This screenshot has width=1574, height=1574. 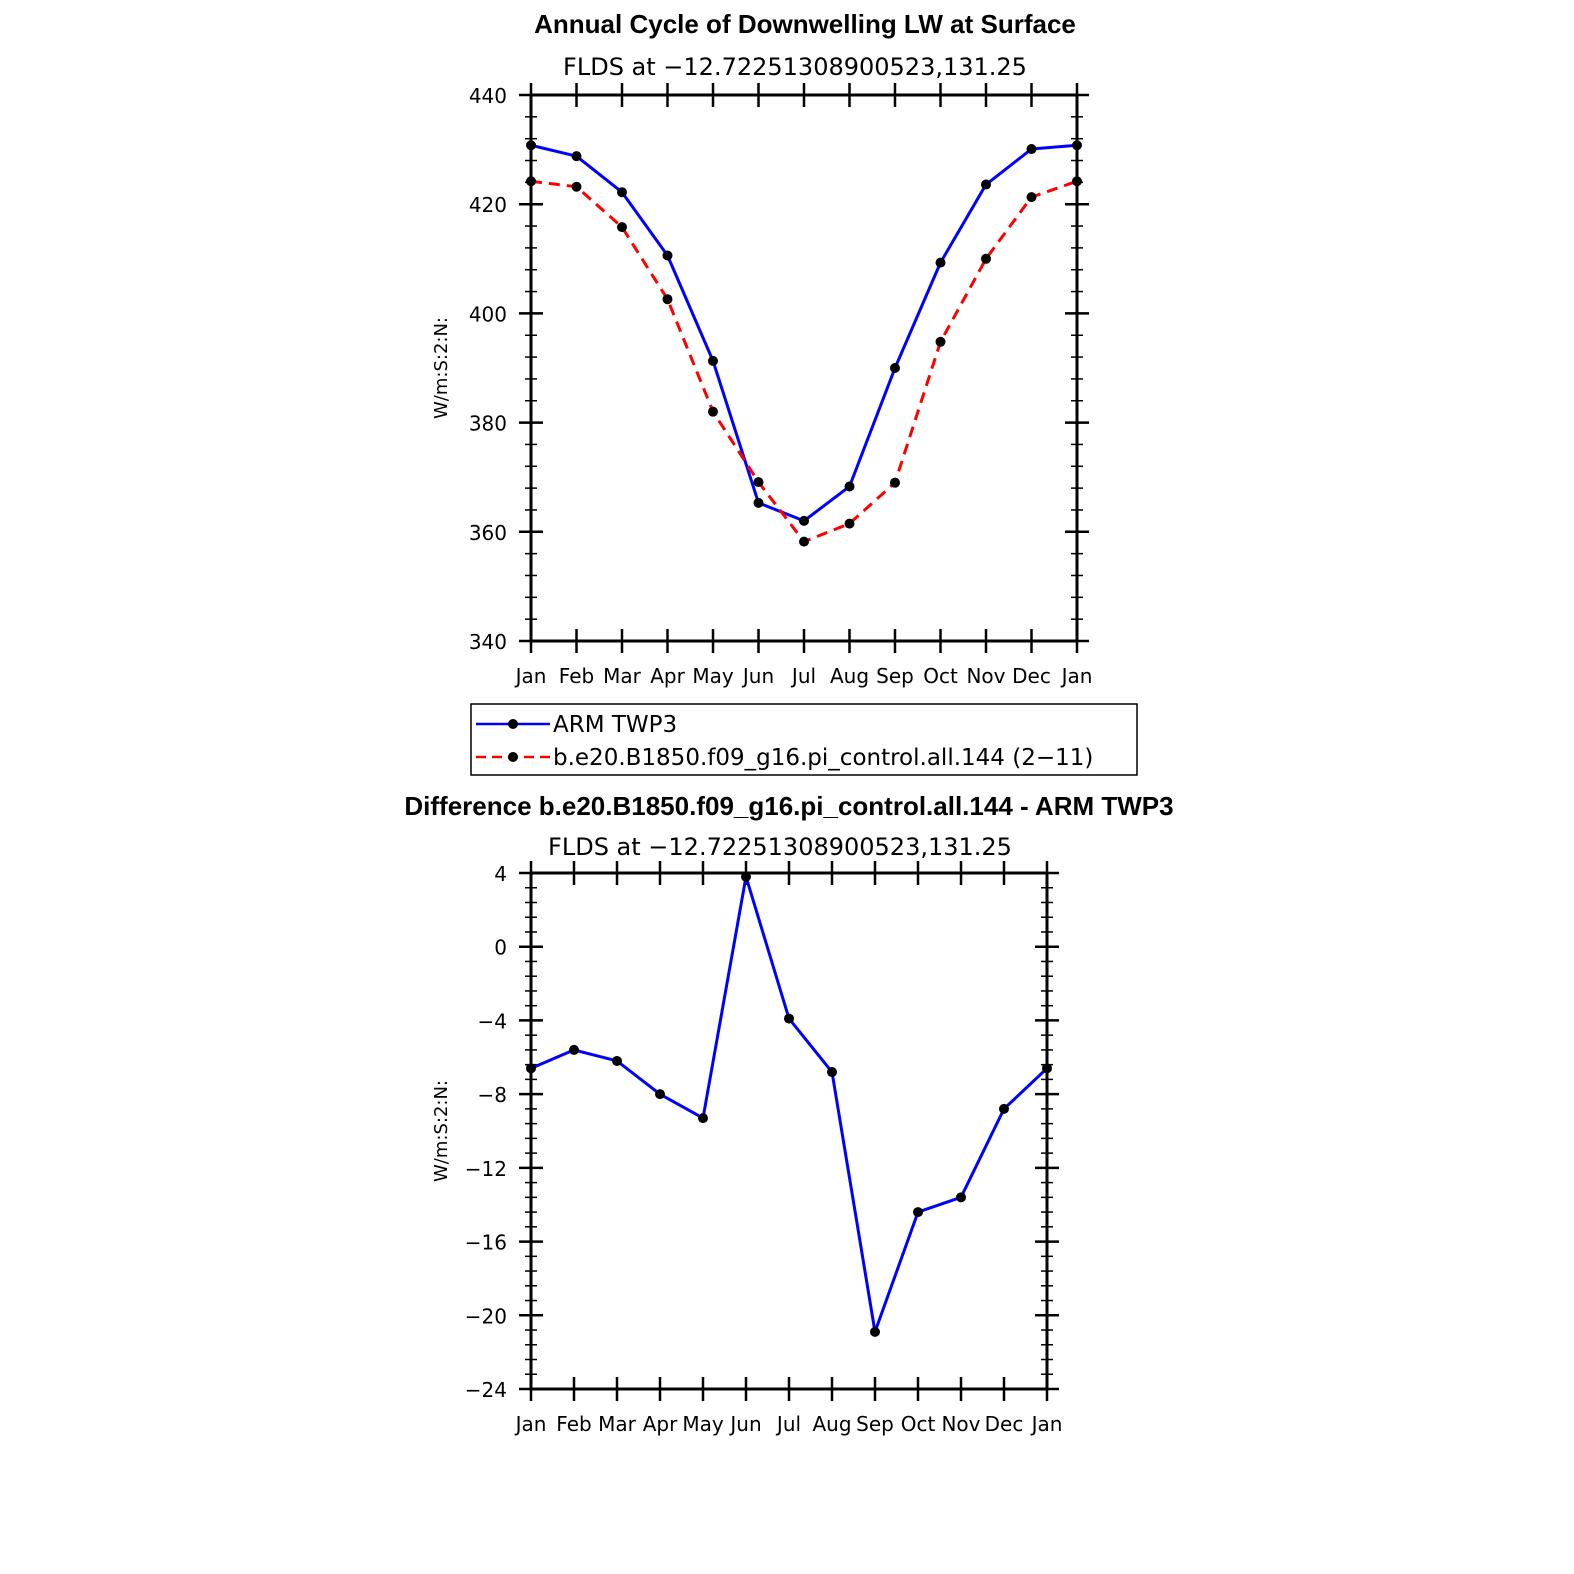 I want to click on legend-marker-model, so click(x=513, y=757).